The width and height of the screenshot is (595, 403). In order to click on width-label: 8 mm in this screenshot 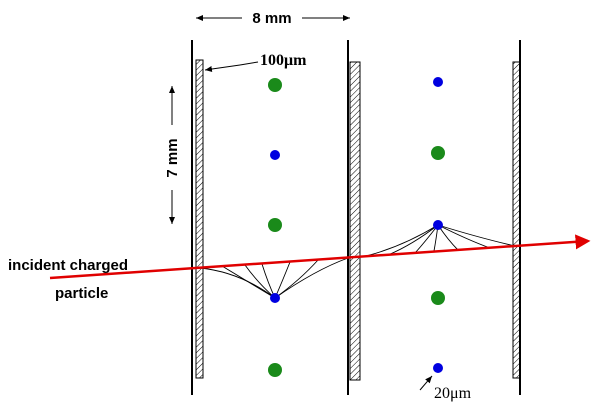, I will do `click(271, 18)`.